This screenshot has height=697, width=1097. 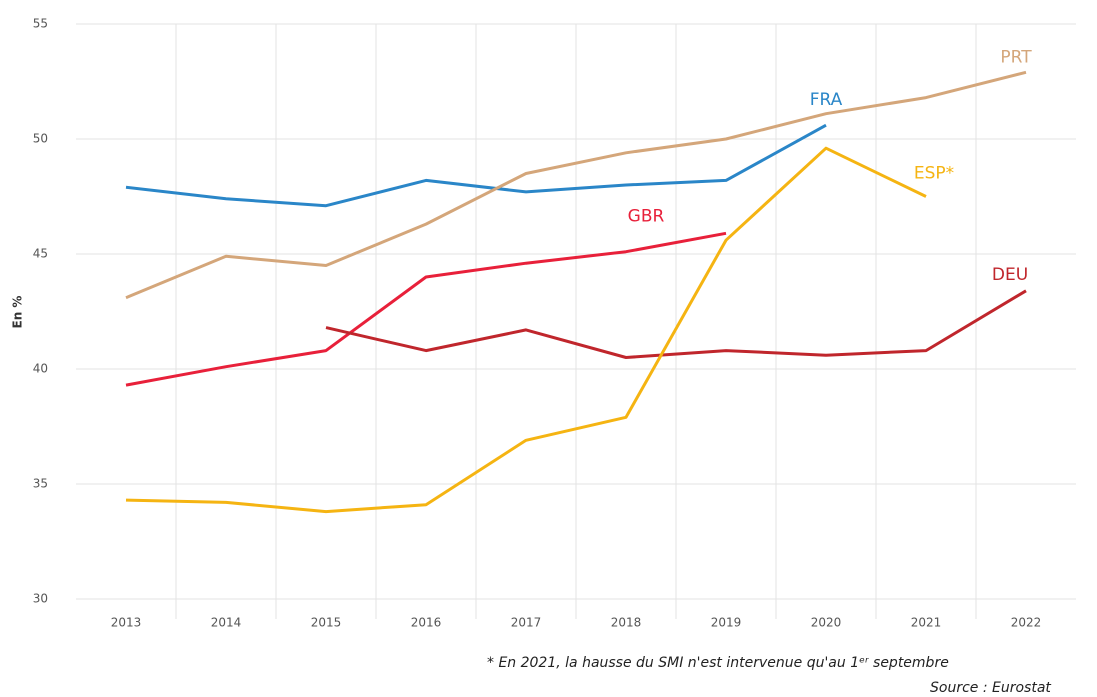 I want to click on y-tick-label: 45, so click(x=40, y=254).